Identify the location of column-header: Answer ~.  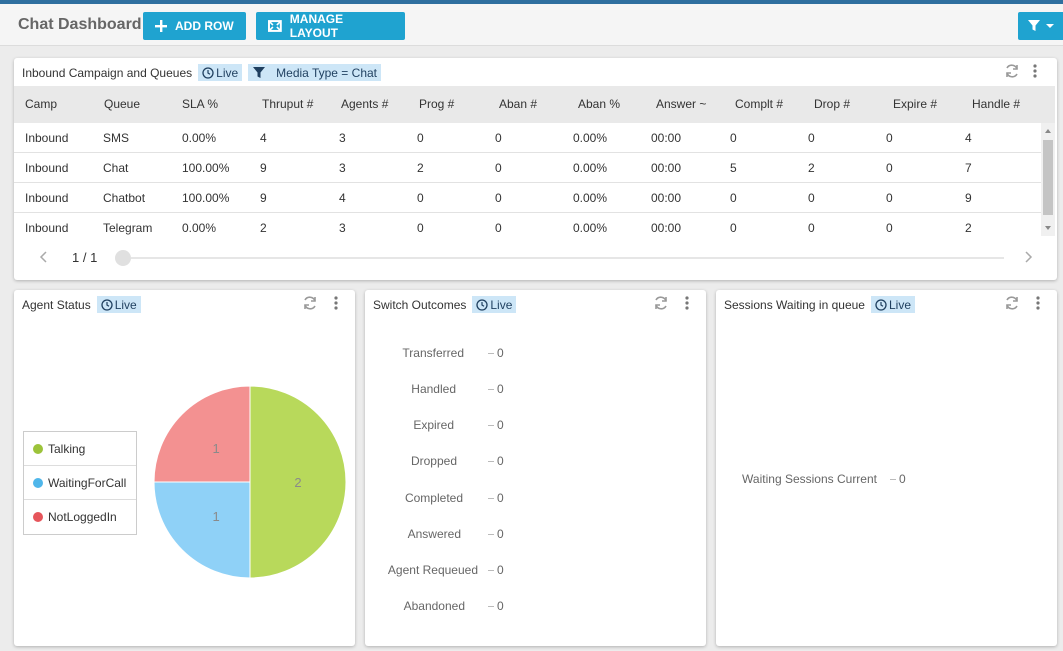
(681, 104).